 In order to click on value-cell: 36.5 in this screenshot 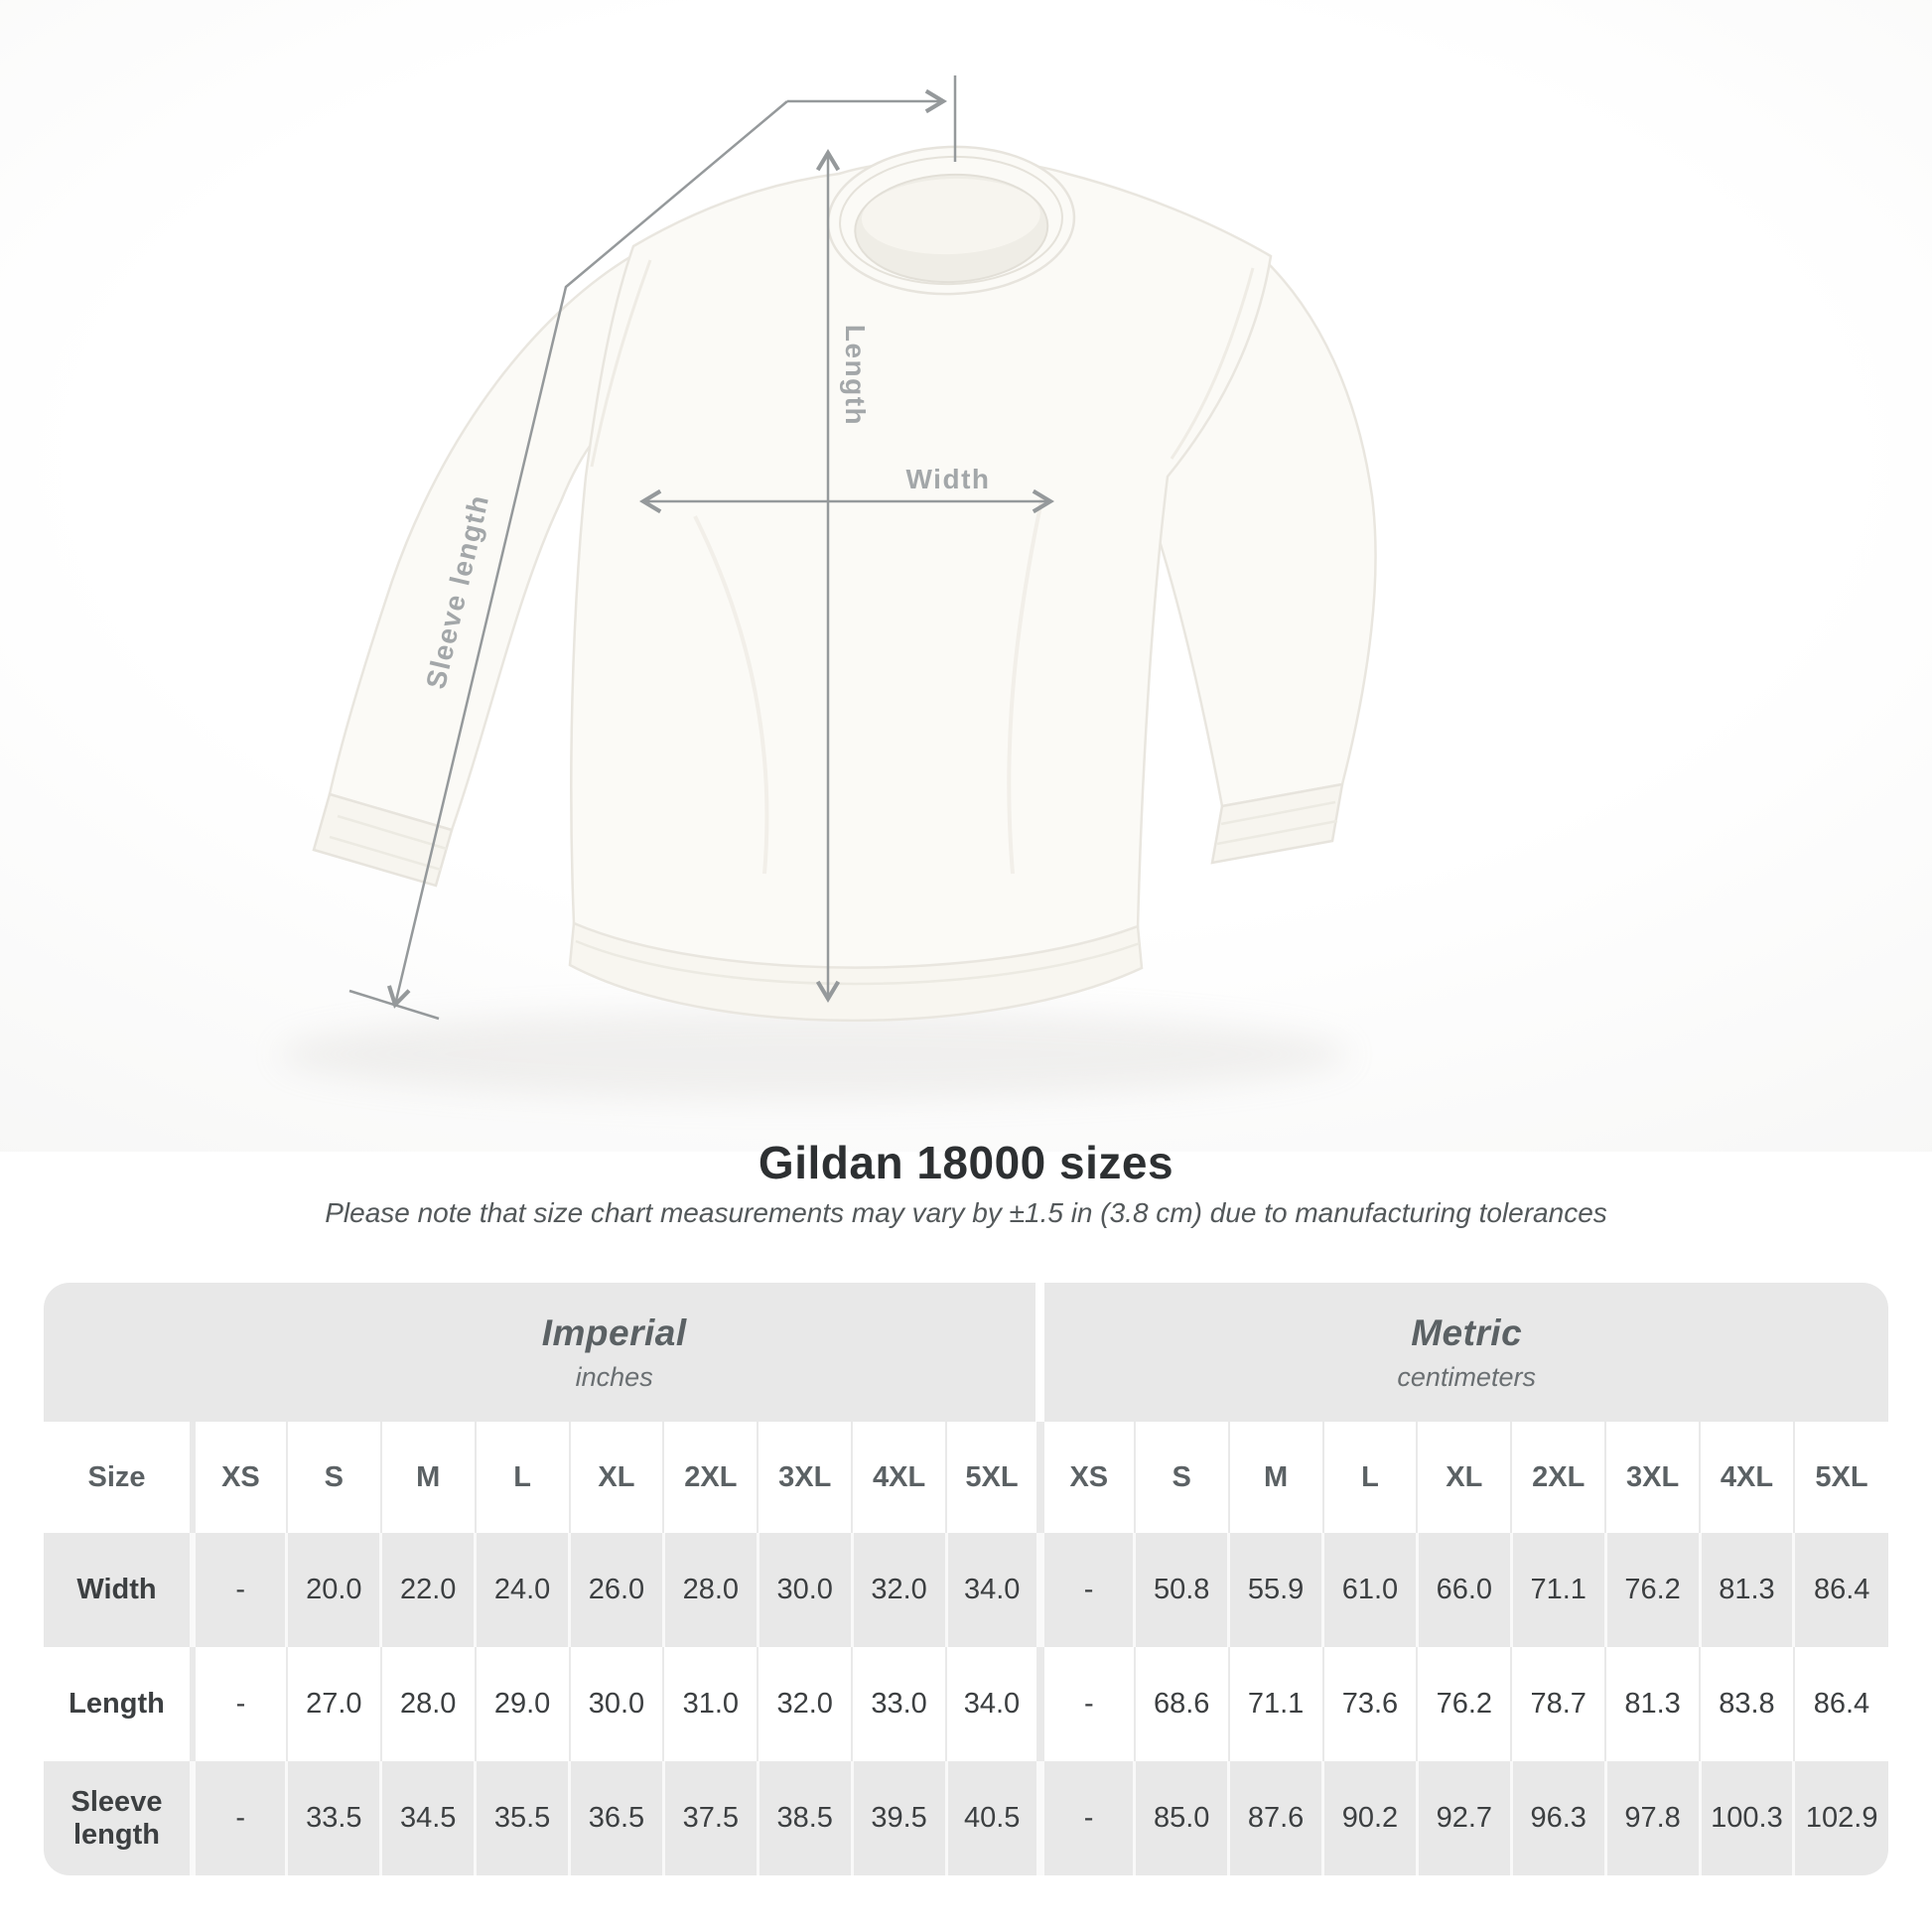, I will do `click(616, 1818)`.